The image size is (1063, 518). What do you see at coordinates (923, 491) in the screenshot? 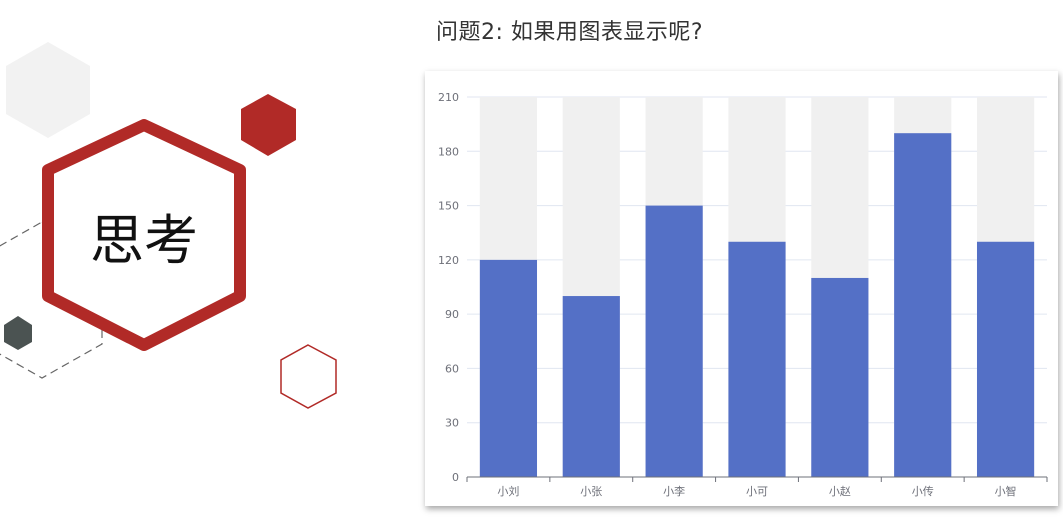
I see `x-tick-label: 小传` at bounding box center [923, 491].